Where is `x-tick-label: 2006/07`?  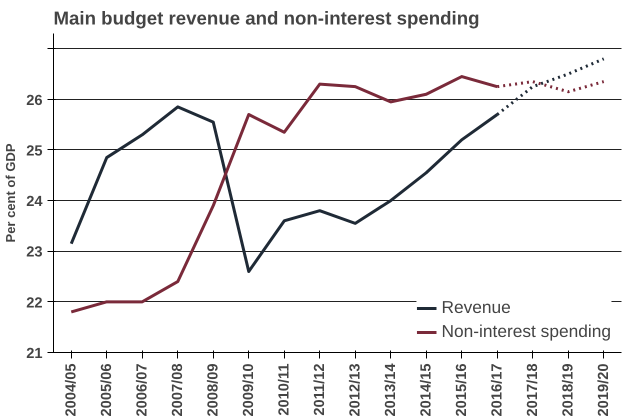
x-tick-label: 2006/07 is located at coordinates (142, 389).